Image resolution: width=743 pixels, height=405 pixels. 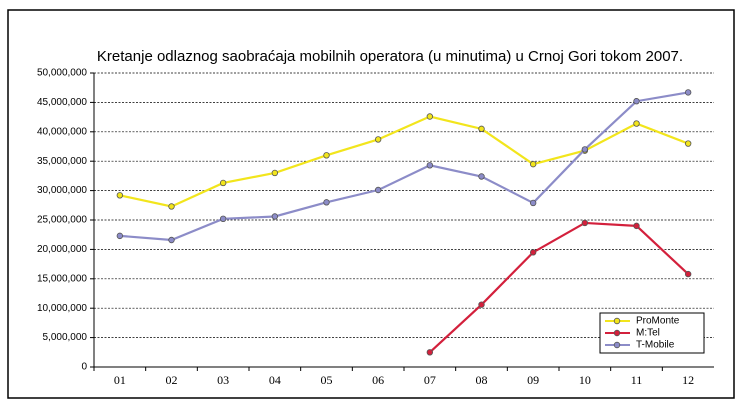 What do you see at coordinates (172, 380) in the screenshot?
I see `x-tick-label: 02` at bounding box center [172, 380].